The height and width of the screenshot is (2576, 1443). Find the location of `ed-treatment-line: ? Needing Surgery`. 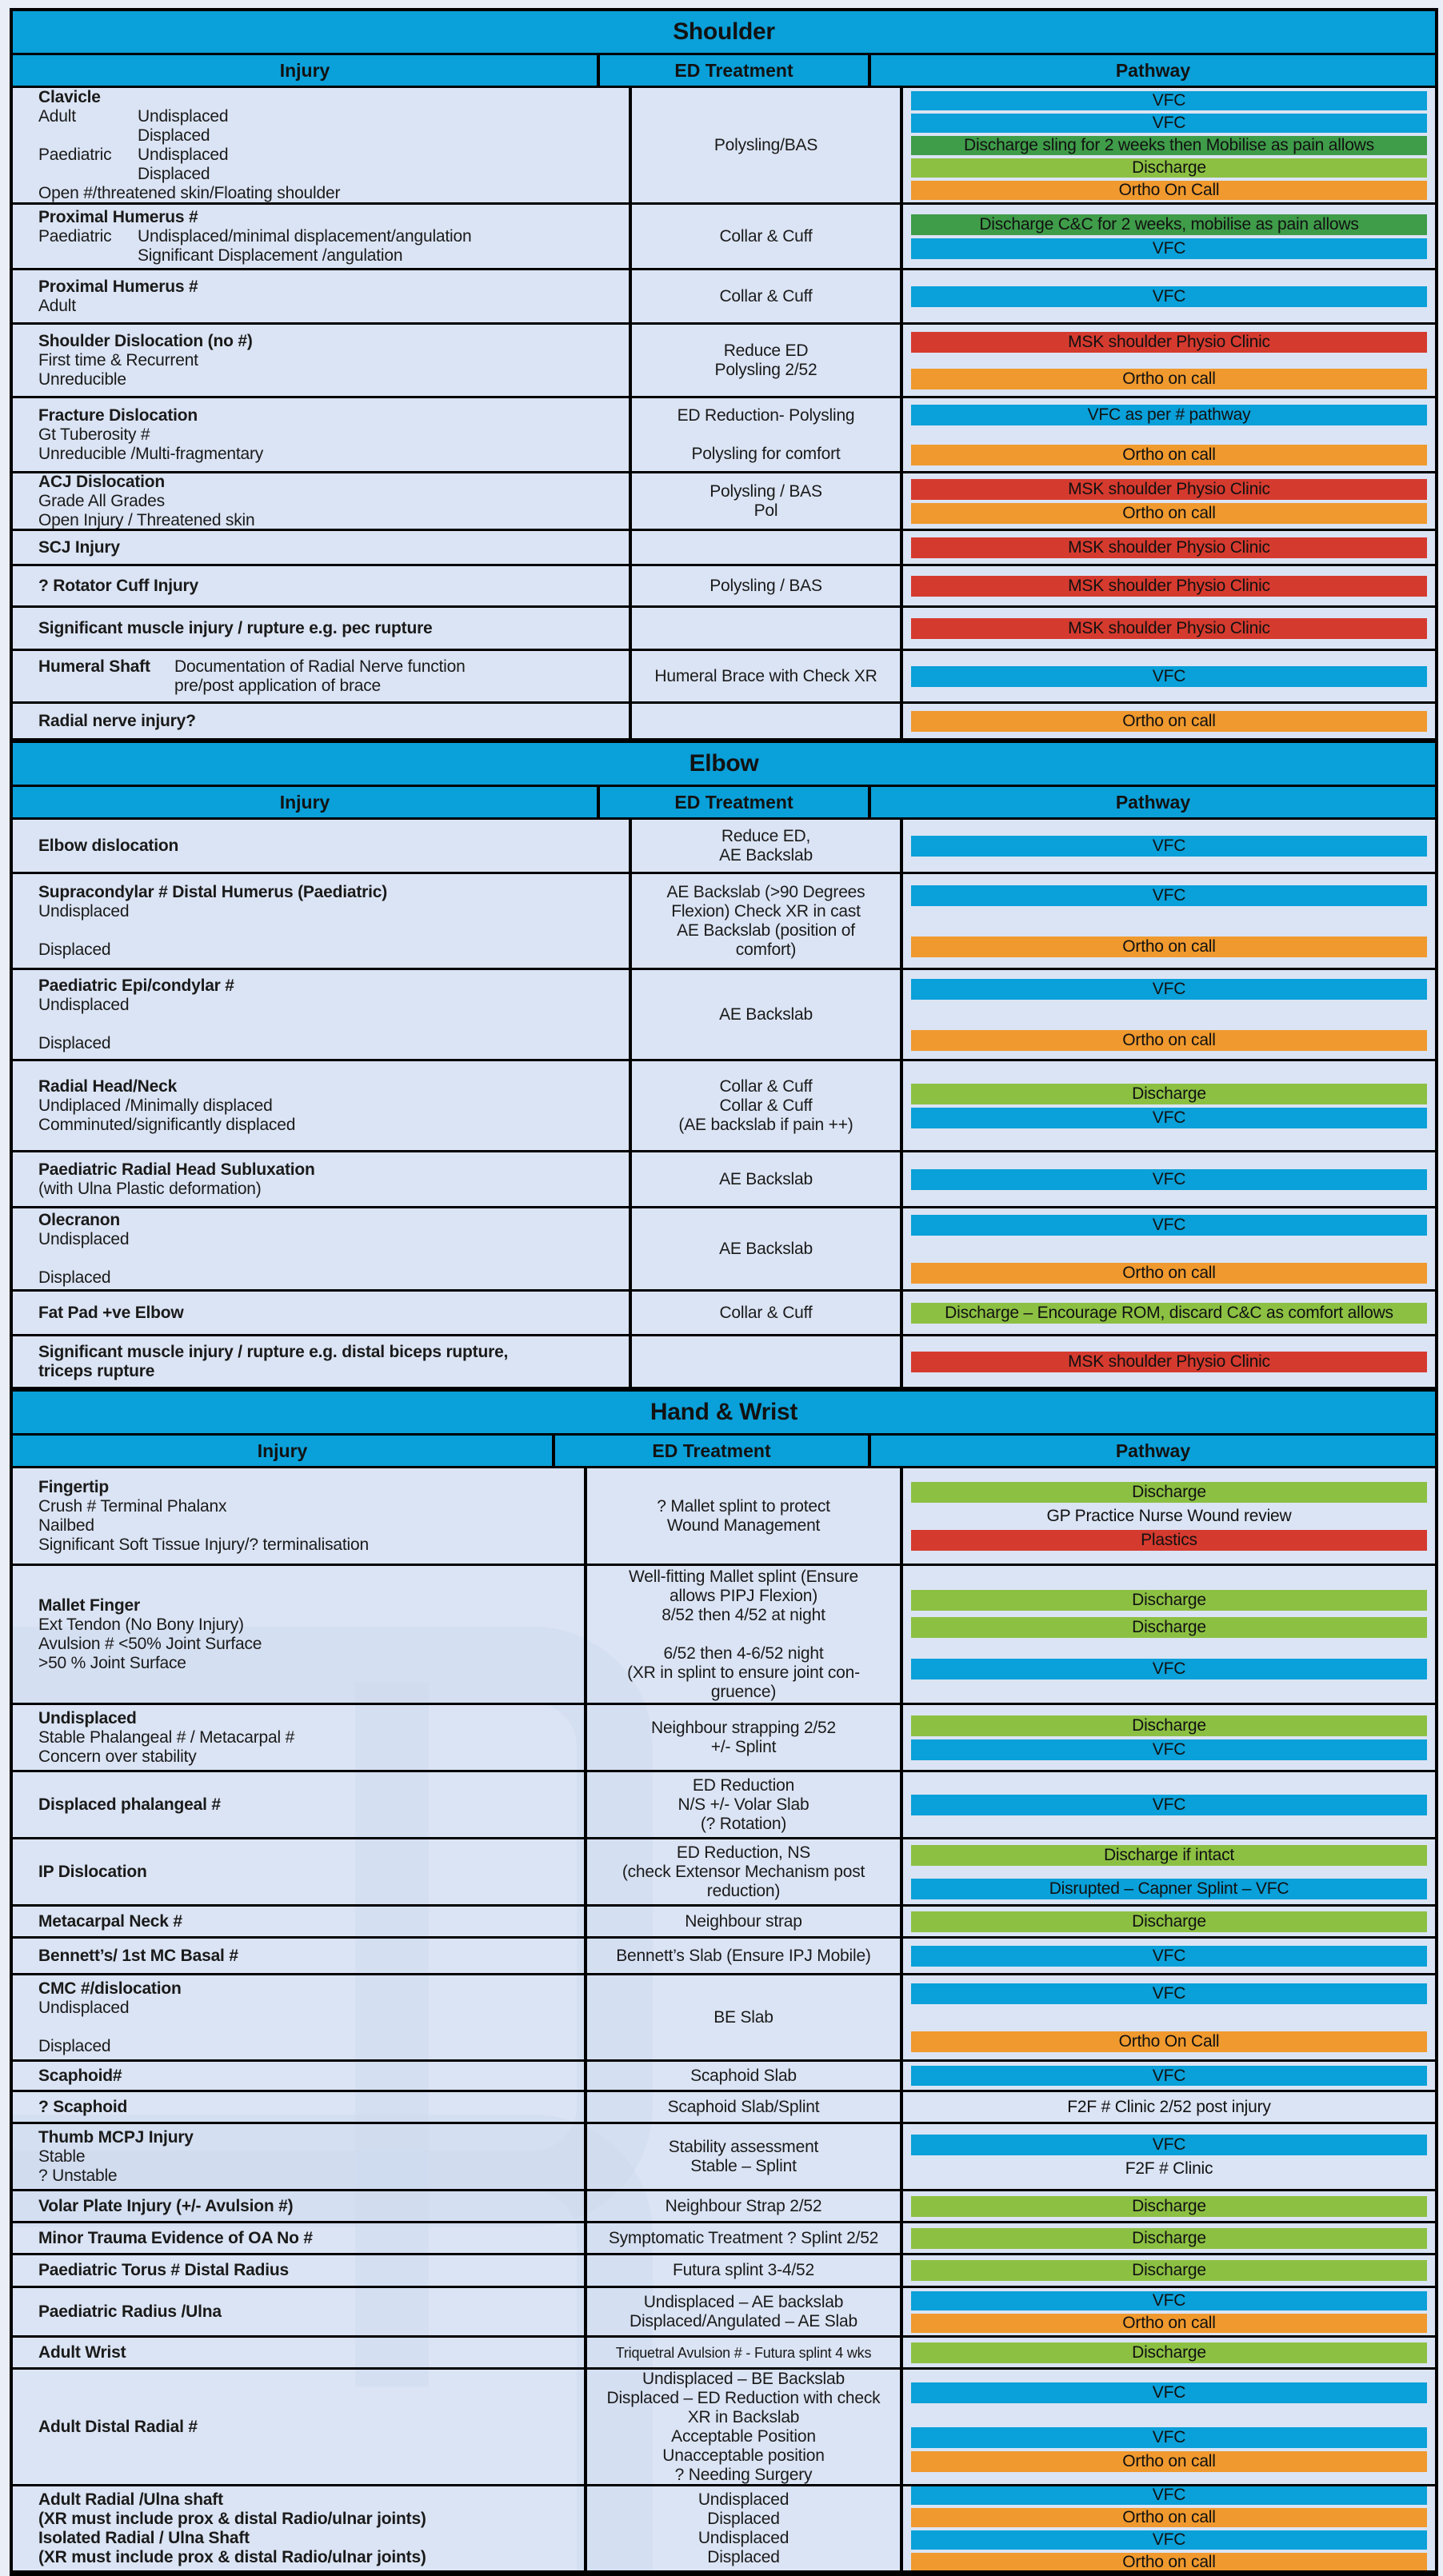

ed-treatment-line: ? Needing Surgery is located at coordinates (743, 2474).